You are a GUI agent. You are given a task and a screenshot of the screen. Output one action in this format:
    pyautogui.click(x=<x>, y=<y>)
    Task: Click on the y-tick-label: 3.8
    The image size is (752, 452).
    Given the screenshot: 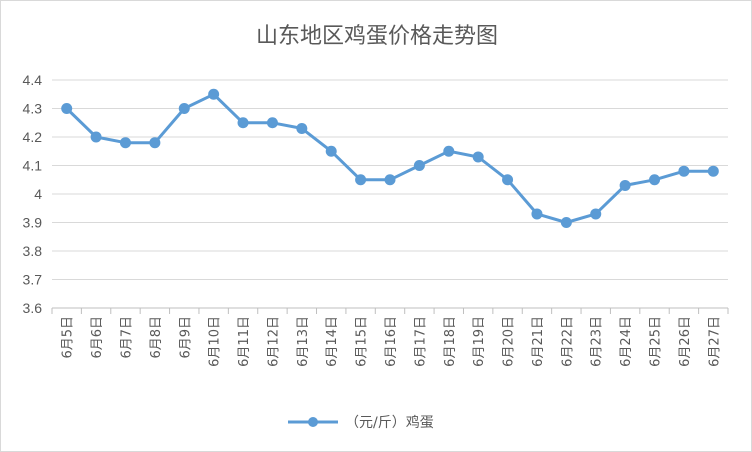 What is the action you would take?
    pyautogui.click(x=33, y=251)
    